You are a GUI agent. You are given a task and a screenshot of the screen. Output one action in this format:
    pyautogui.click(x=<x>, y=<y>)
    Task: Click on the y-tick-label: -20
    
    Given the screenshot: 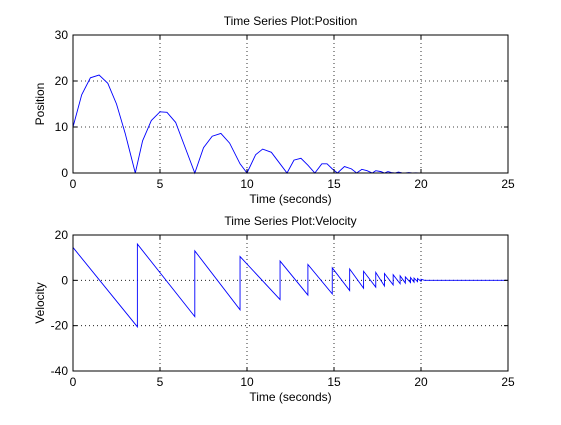 What is the action you would take?
    pyautogui.click(x=60, y=326)
    